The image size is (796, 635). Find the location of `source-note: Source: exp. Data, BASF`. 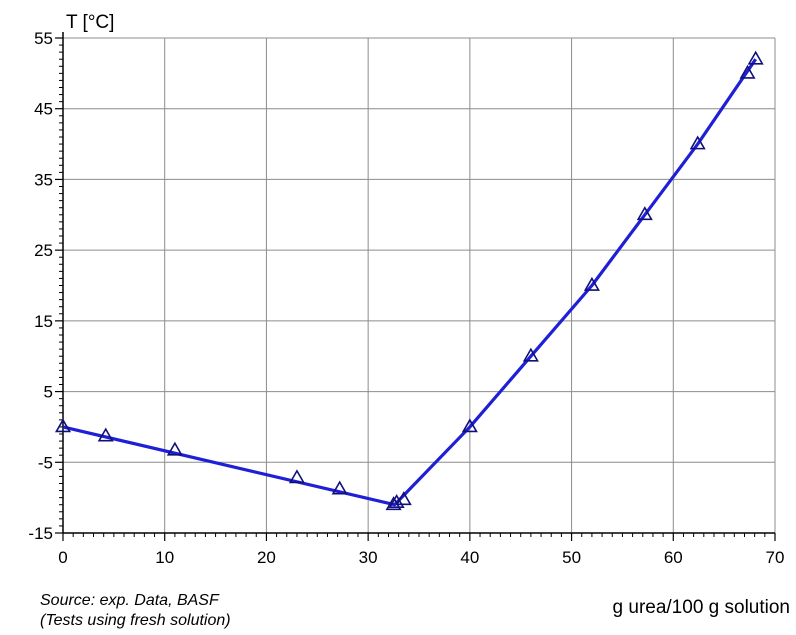

source-note: Source: exp. Data, BASF is located at coordinates (129, 600).